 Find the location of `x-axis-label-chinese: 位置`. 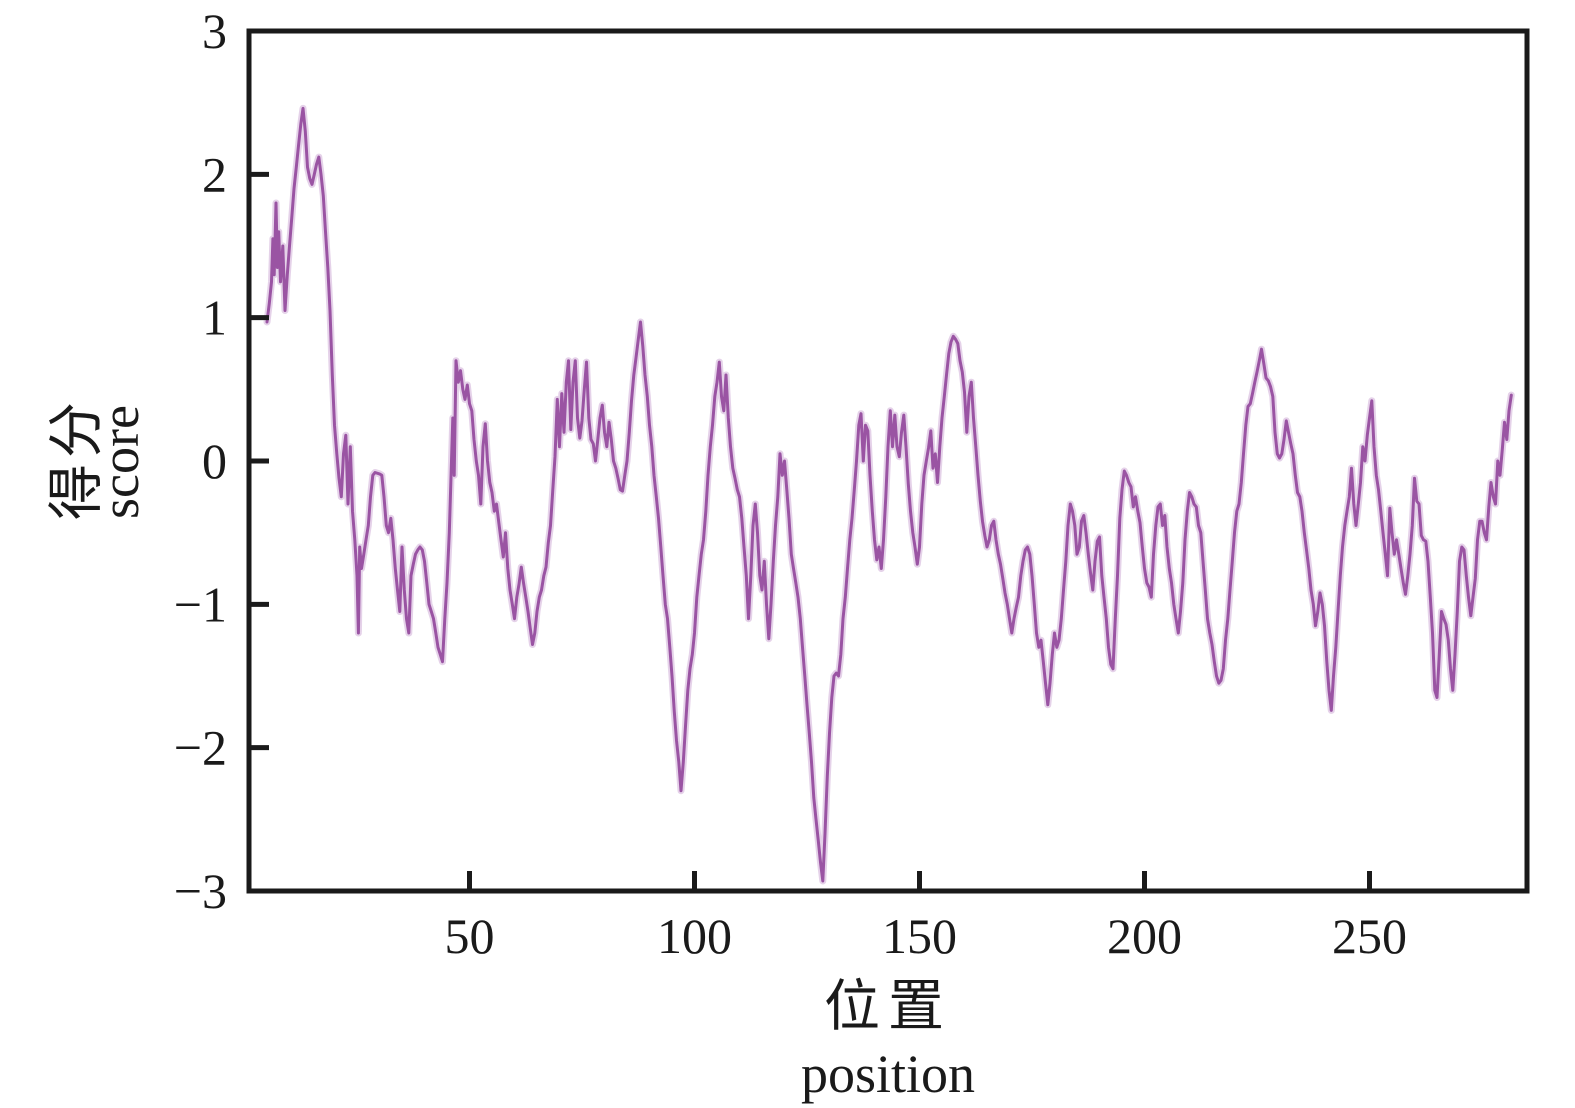

x-axis-label-chinese: 位置 is located at coordinates (888, 1007).